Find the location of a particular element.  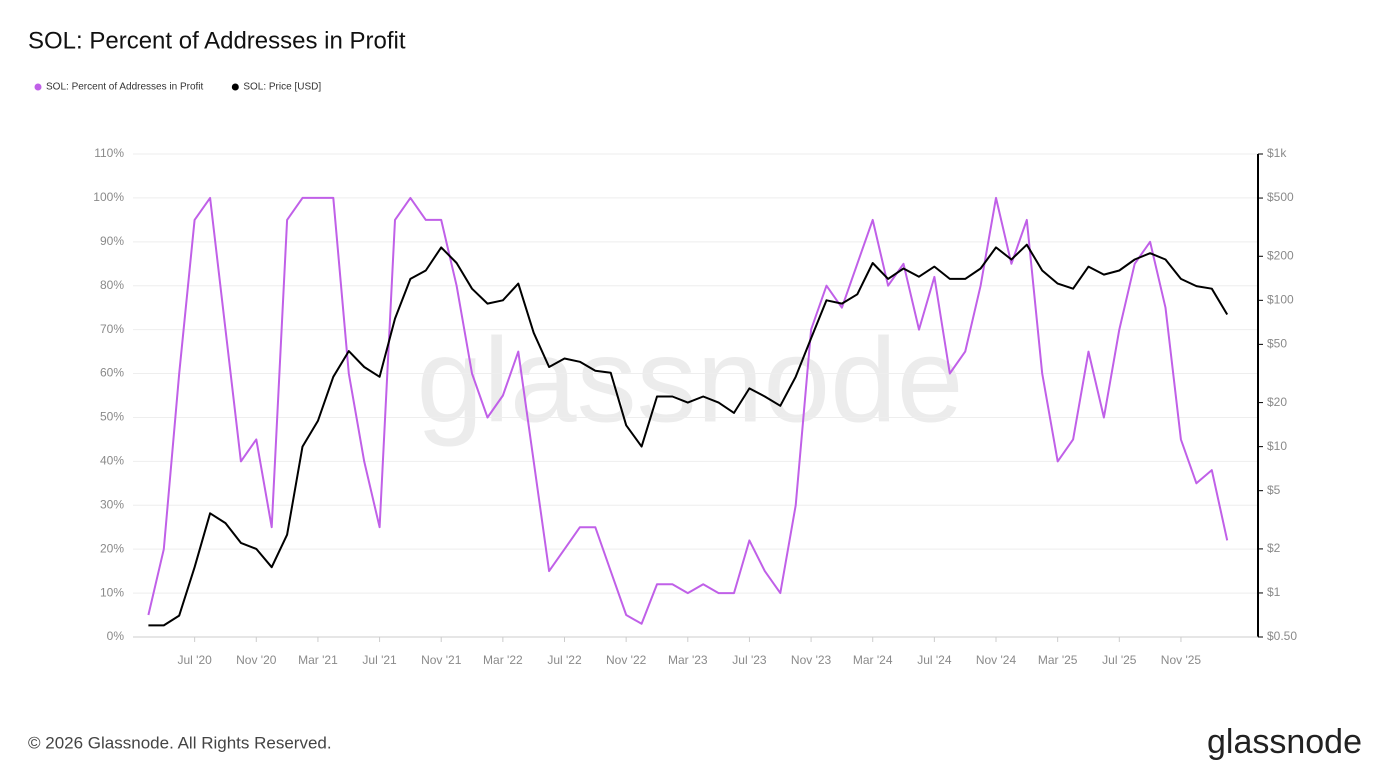

x-tick-label: Jul '21 is located at coordinates (379, 660).